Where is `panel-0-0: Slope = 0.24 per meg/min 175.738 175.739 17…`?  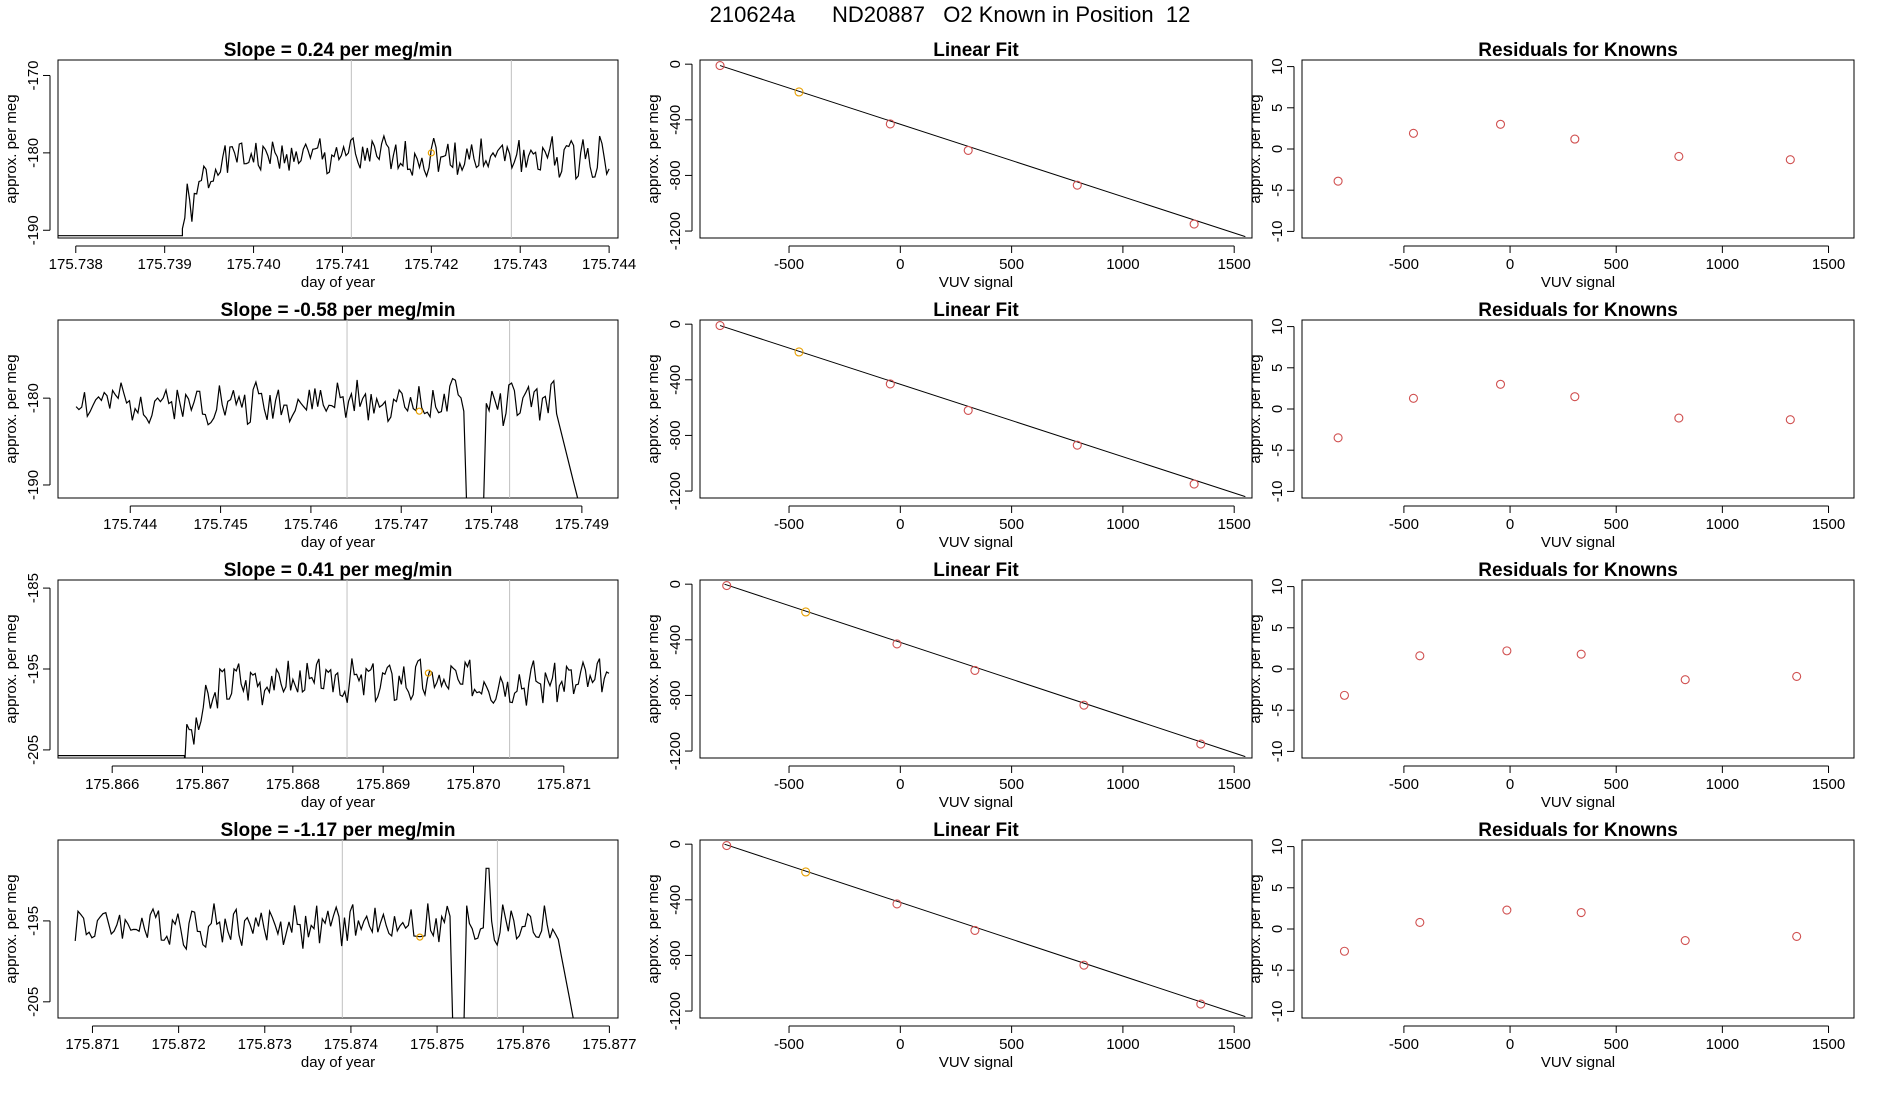 panel-0-0: Slope = 0.24 per meg/min 175.738 175.739 17… is located at coordinates (319, 165).